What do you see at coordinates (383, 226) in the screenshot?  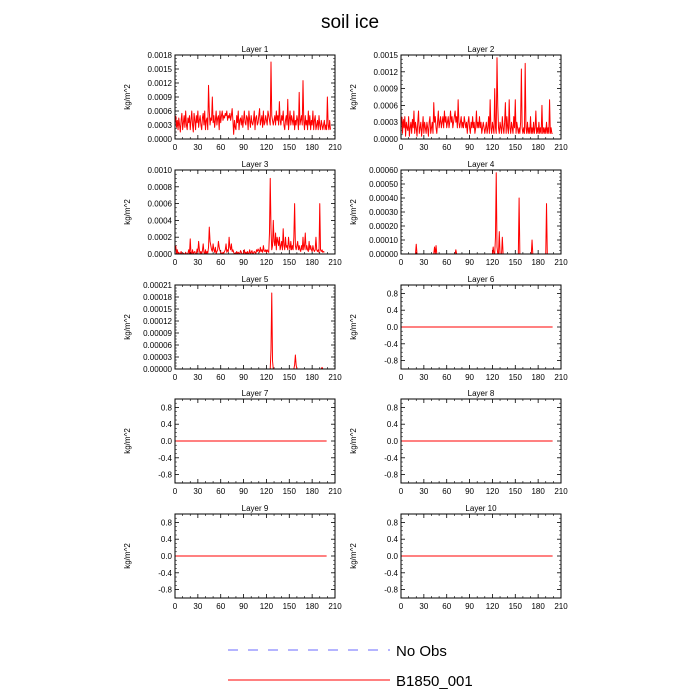 I see `y-tick-label: 0.00020` at bounding box center [383, 226].